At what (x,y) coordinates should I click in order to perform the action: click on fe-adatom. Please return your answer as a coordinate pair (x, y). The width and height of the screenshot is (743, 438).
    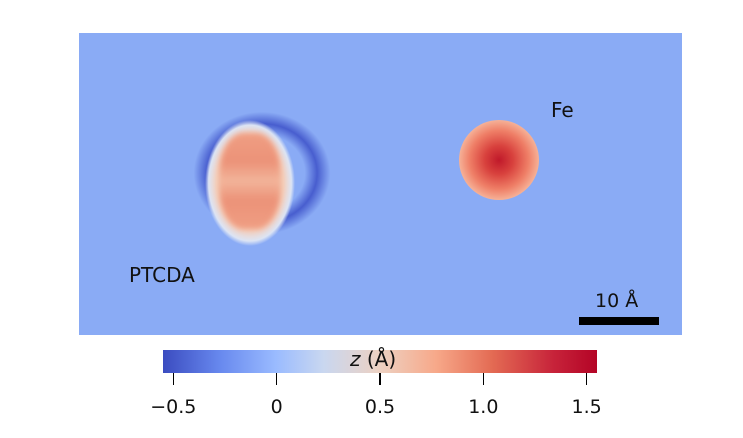
    Looking at the image, I should click on (499, 160).